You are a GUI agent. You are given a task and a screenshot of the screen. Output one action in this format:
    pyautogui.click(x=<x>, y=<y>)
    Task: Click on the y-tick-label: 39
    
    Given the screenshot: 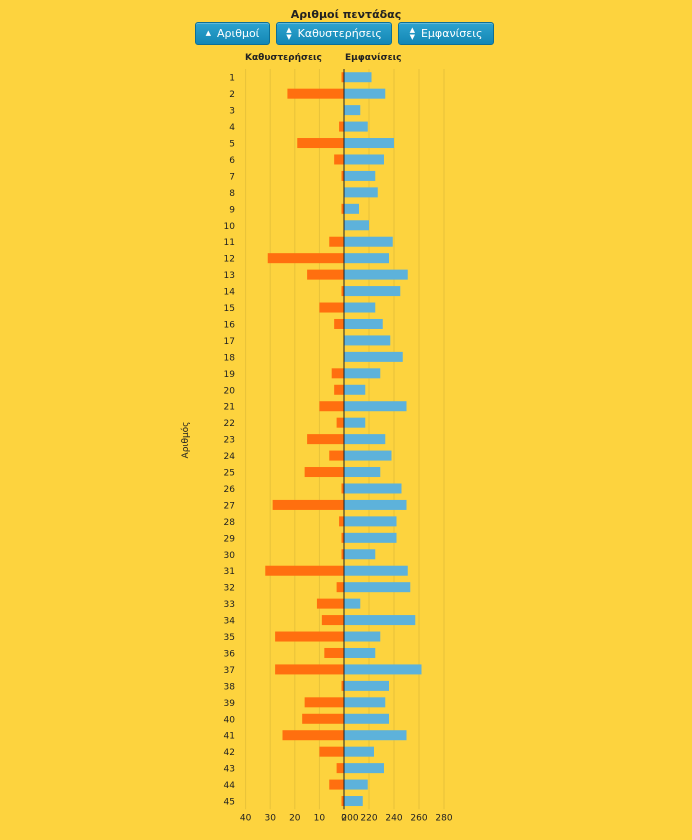 What is the action you would take?
    pyautogui.click(x=230, y=704)
    